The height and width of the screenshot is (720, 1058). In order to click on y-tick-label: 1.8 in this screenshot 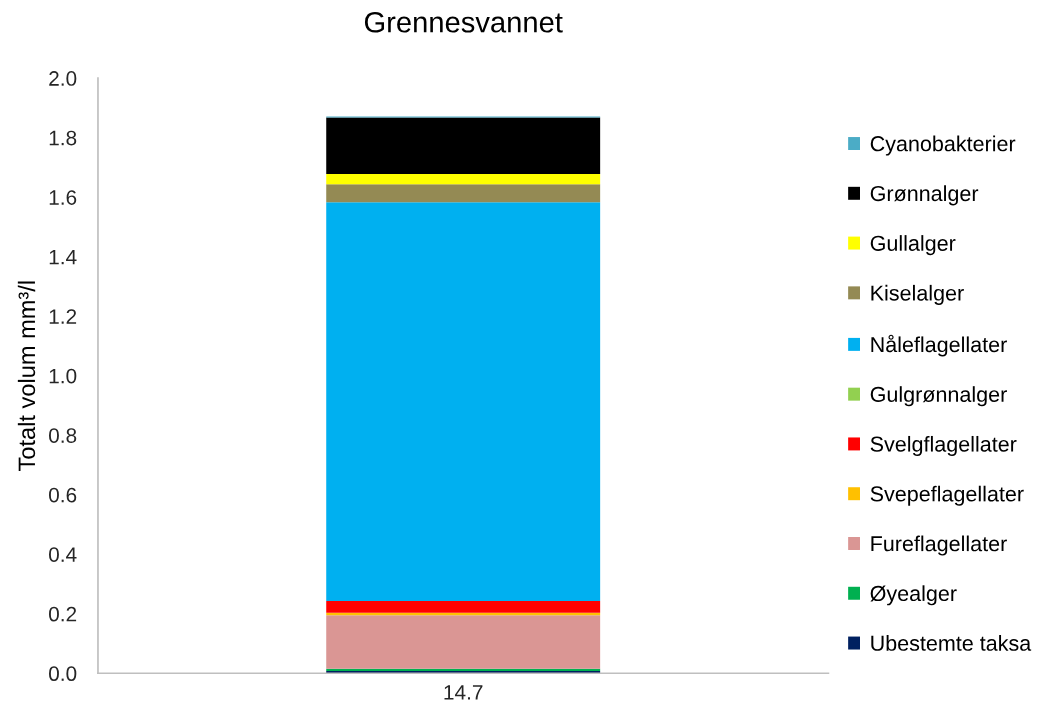, I will do `click(63, 138)`.